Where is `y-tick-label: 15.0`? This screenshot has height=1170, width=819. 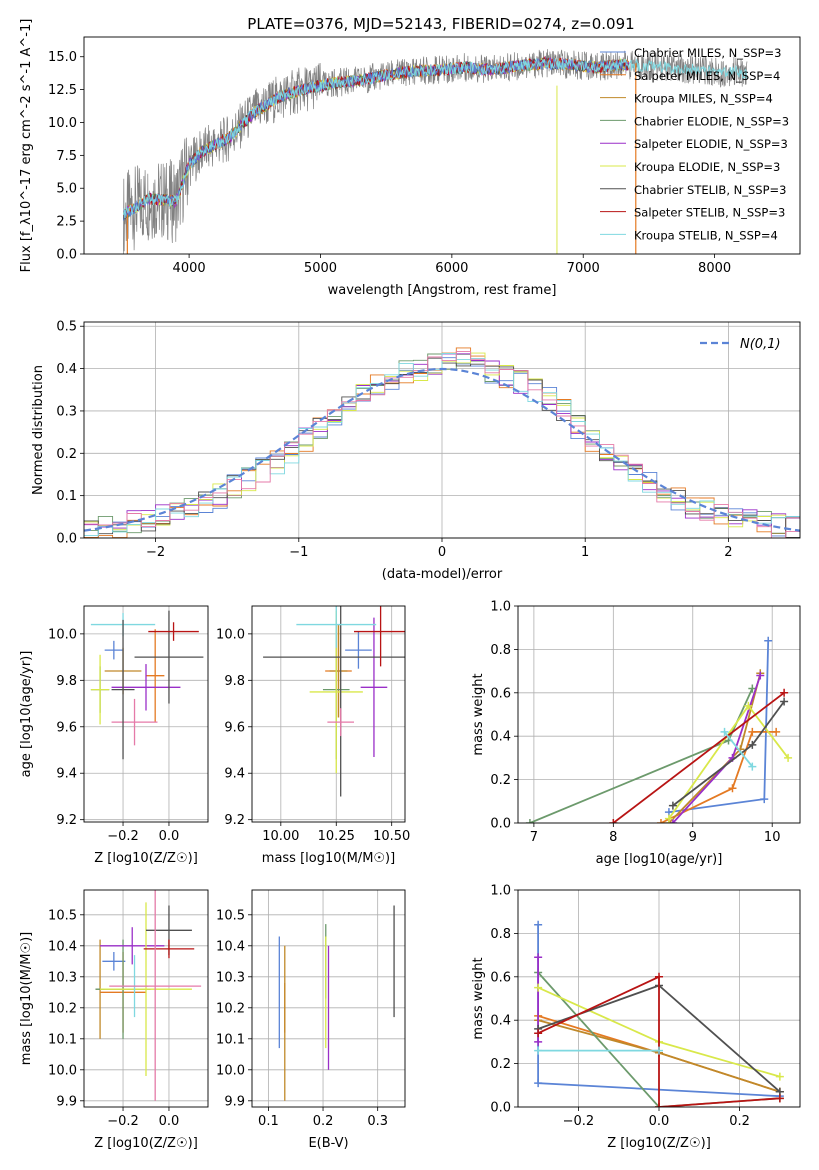 y-tick-label: 15.0 is located at coordinates (62, 57).